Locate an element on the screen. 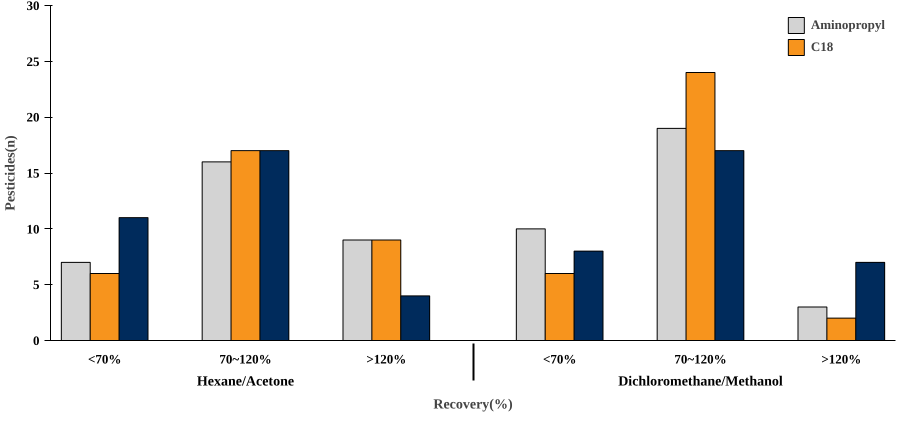 The width and height of the screenshot is (913, 423). y-tick-label: 30 is located at coordinates (33, 6).